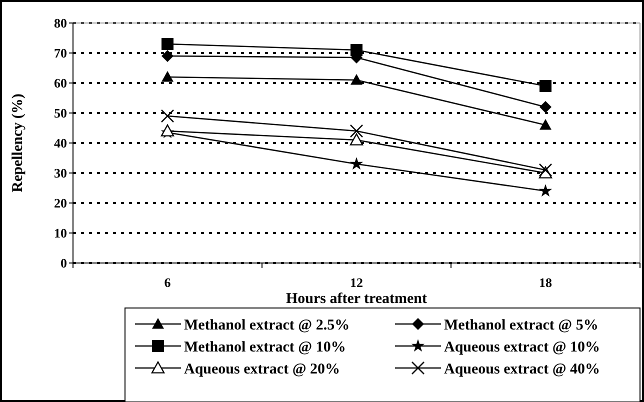  Describe the element at coordinates (63, 263) in the screenshot. I see `y-tick-label: 0` at that location.